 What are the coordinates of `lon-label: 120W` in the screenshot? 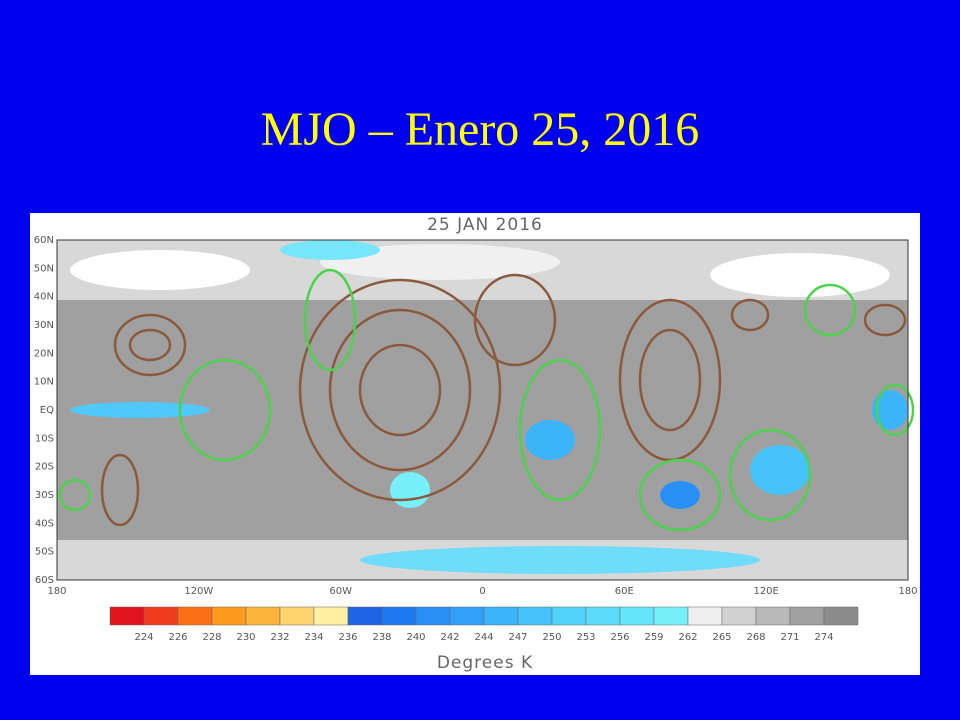 It's located at (198, 591).